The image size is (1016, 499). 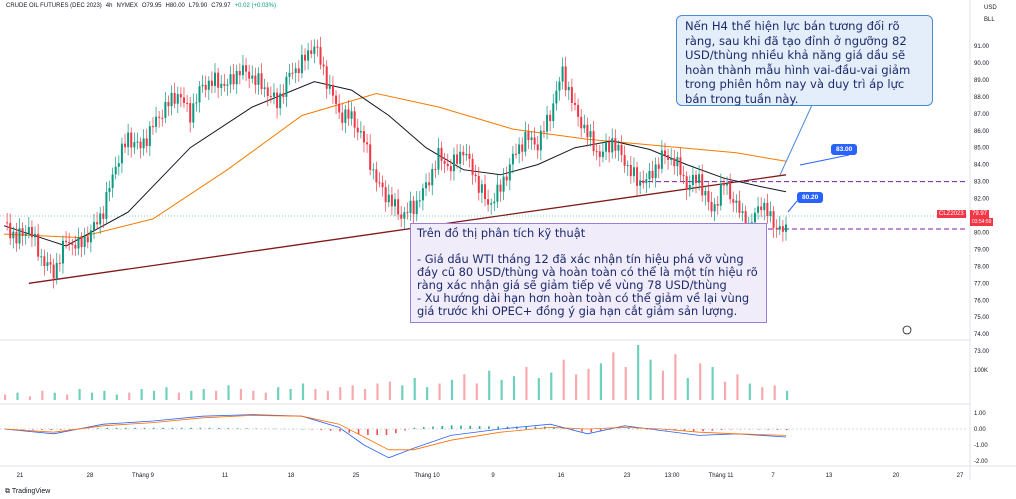 What do you see at coordinates (982, 335) in the screenshot?
I see `price-tick-label: 74.00` at bounding box center [982, 335].